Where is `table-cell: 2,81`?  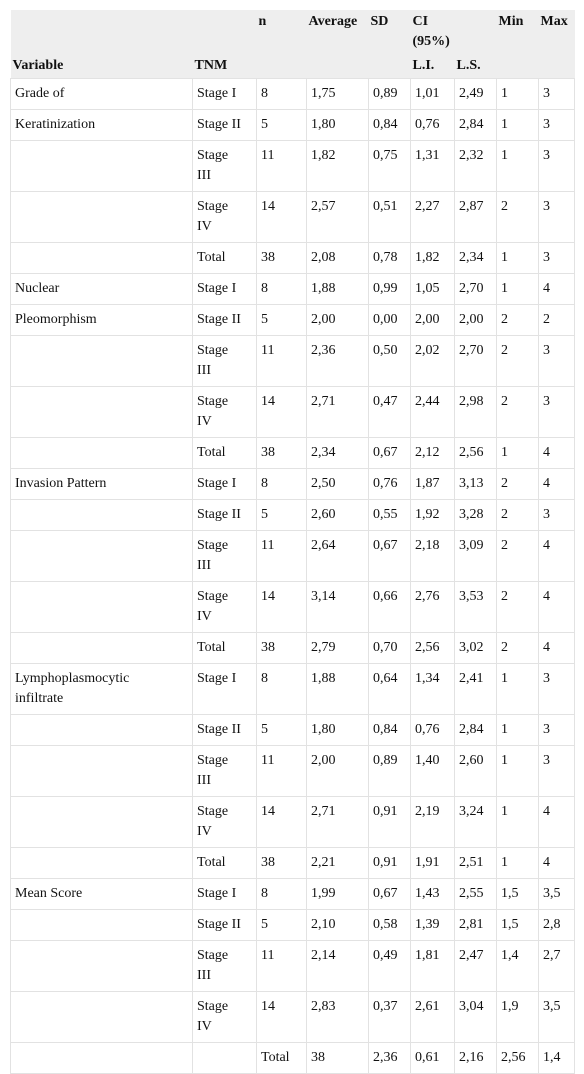
table-cell: 2,81 is located at coordinates (475, 925).